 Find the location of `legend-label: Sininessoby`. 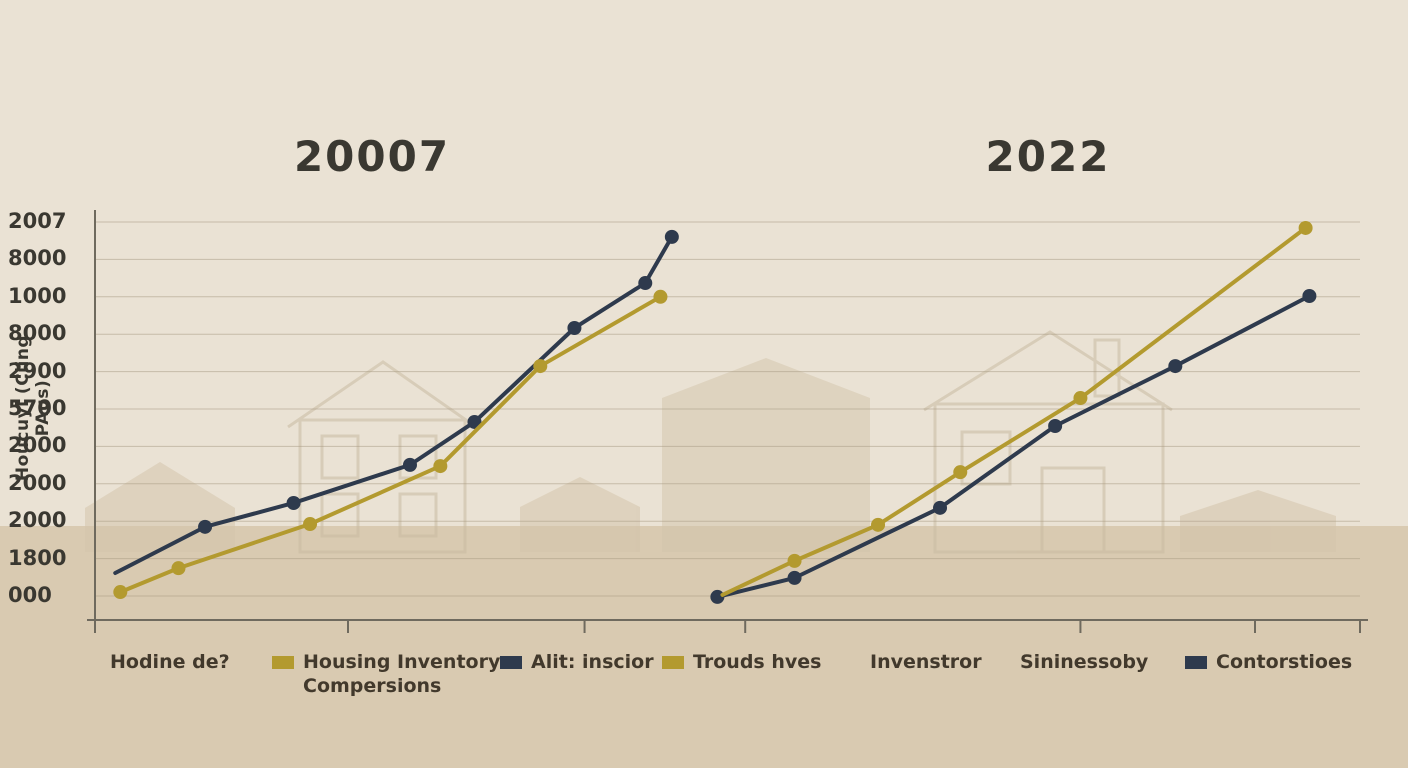

legend-label: Sininessoby is located at coordinates (1084, 662).